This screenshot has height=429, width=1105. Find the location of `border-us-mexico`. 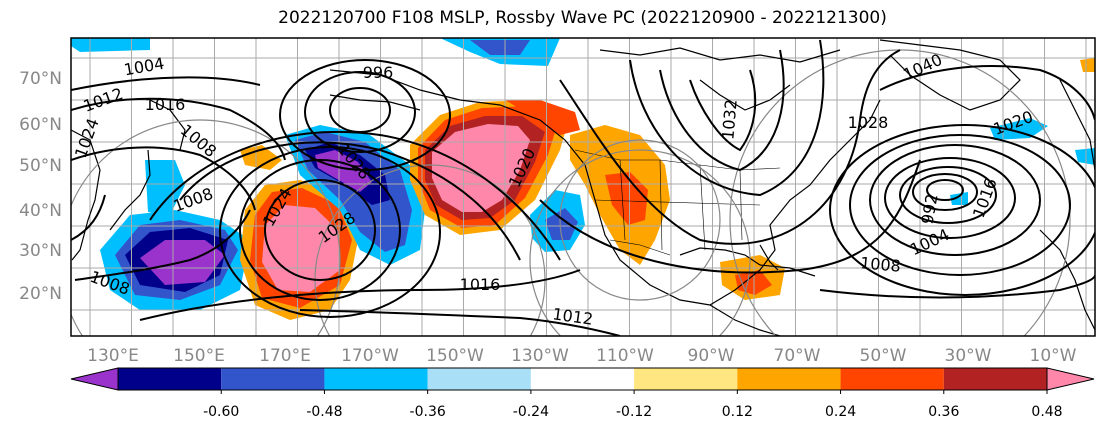

border-us-mexico is located at coordinates (640, 247).